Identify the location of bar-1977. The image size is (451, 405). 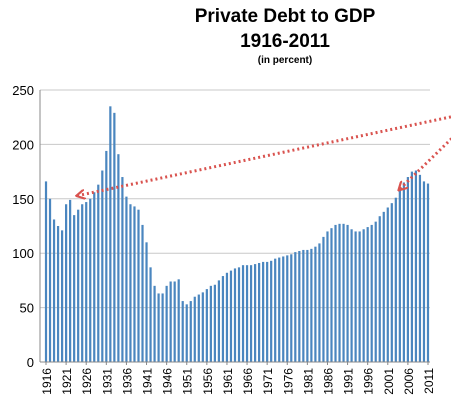
(291, 308).